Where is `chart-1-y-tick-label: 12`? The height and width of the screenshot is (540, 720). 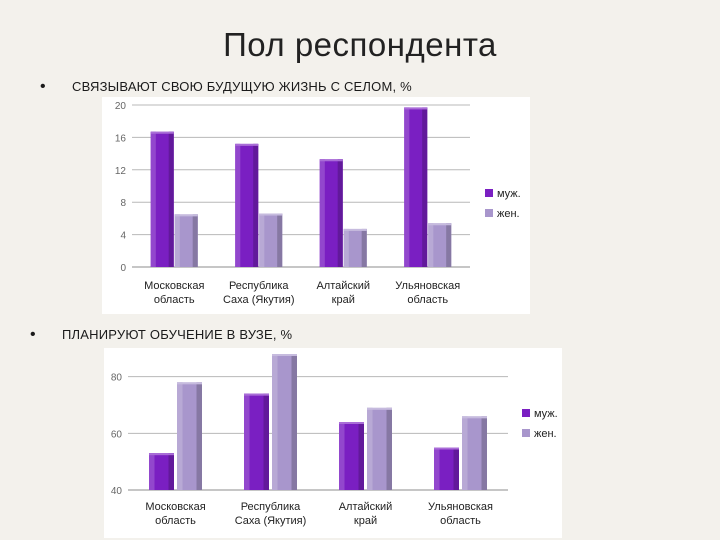
chart-1-y-tick-label: 12 is located at coordinates (121, 171).